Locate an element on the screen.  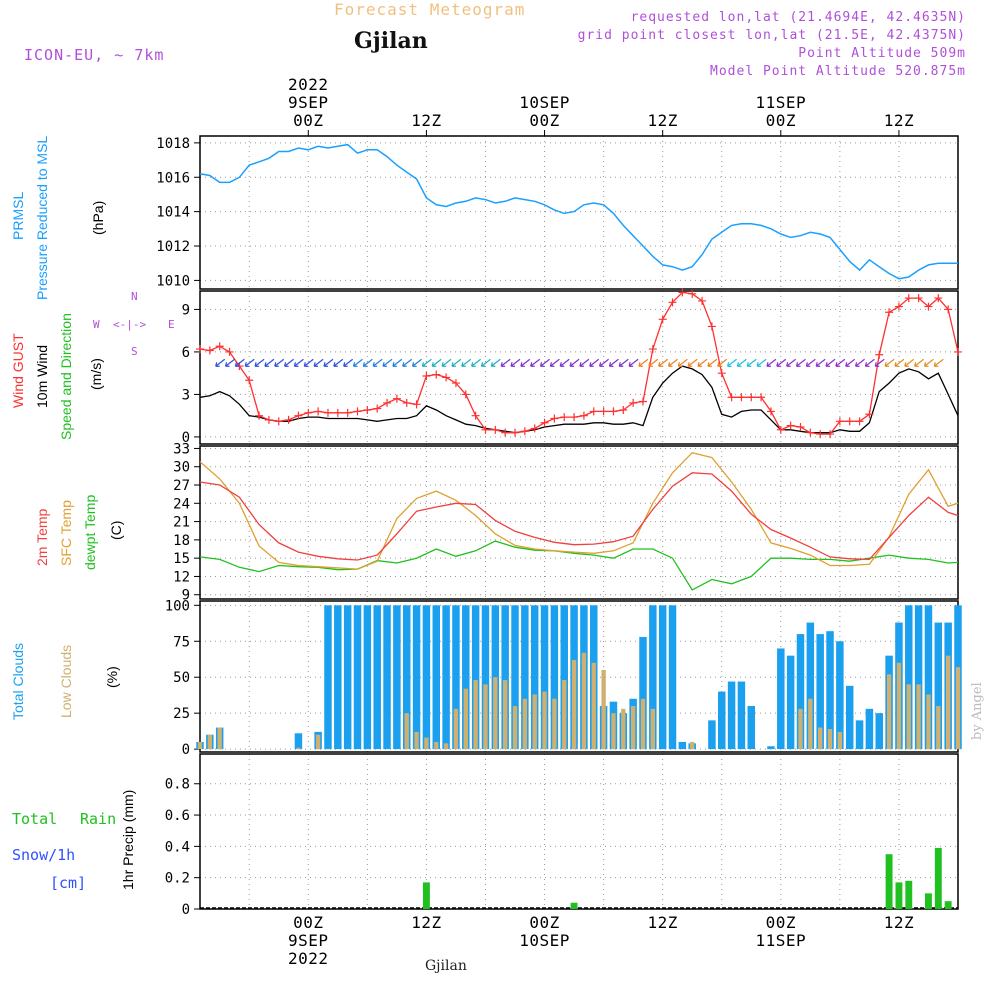
y-tick-label: 75 is located at coordinates (181, 642).